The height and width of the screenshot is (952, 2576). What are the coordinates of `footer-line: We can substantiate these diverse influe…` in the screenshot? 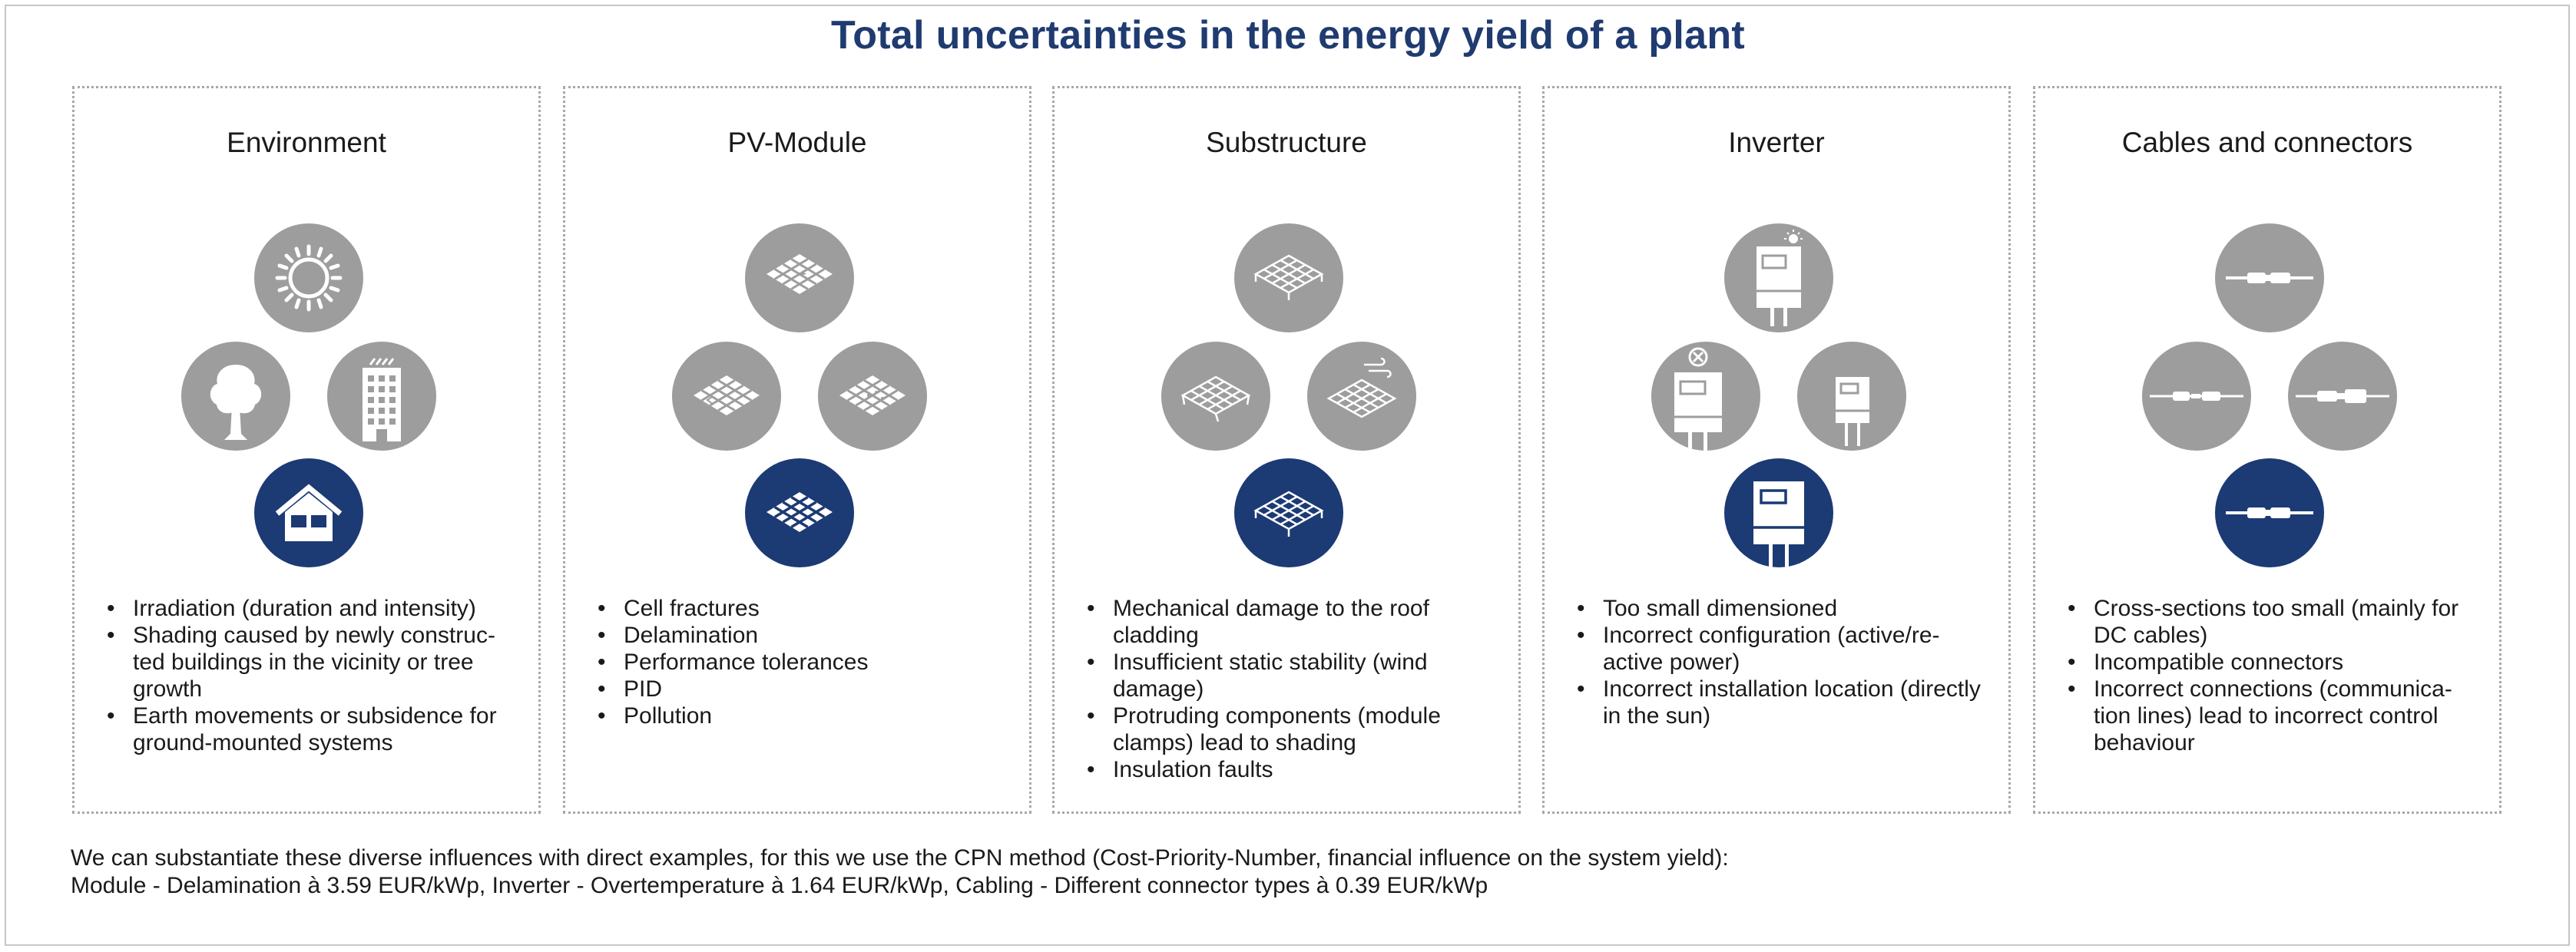 It's located at (900, 858).